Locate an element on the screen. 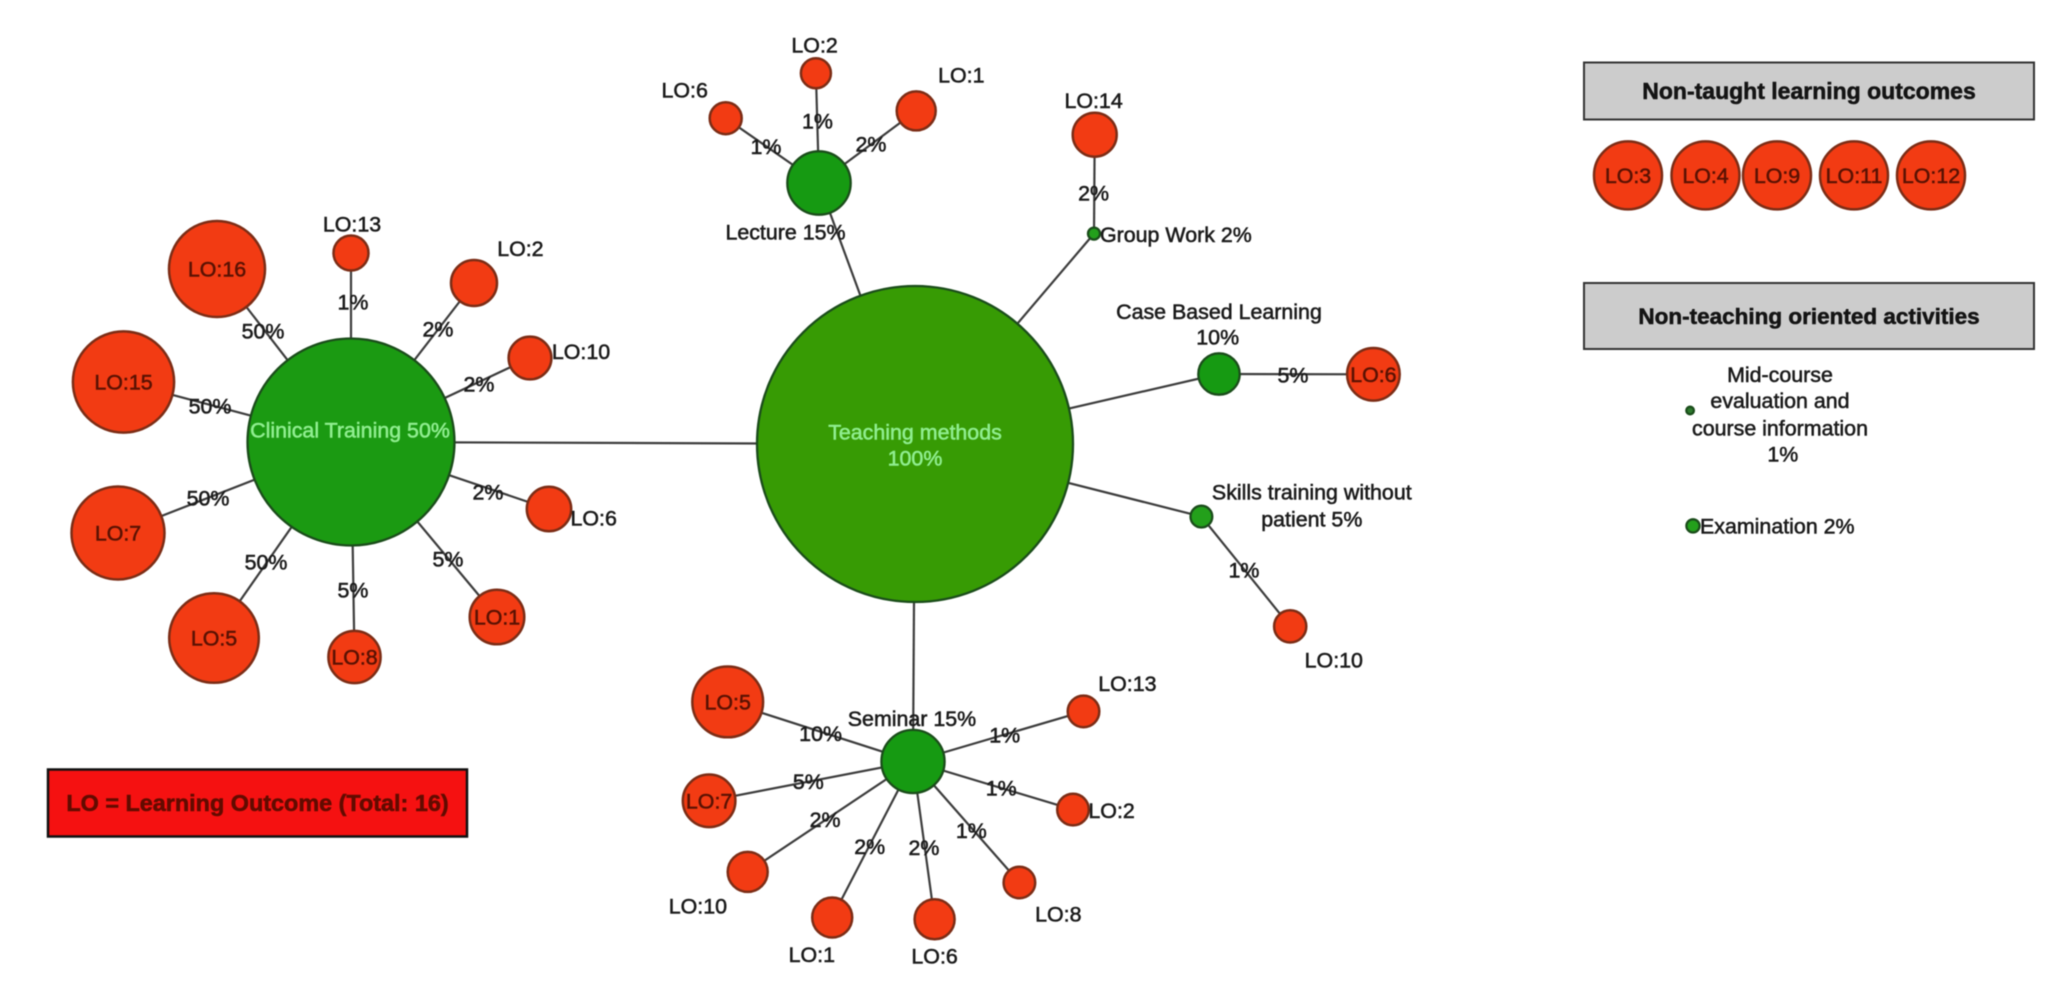 This screenshot has height=1001, width=2059. svg-text: LO:9 is located at coordinates (1777, 176).